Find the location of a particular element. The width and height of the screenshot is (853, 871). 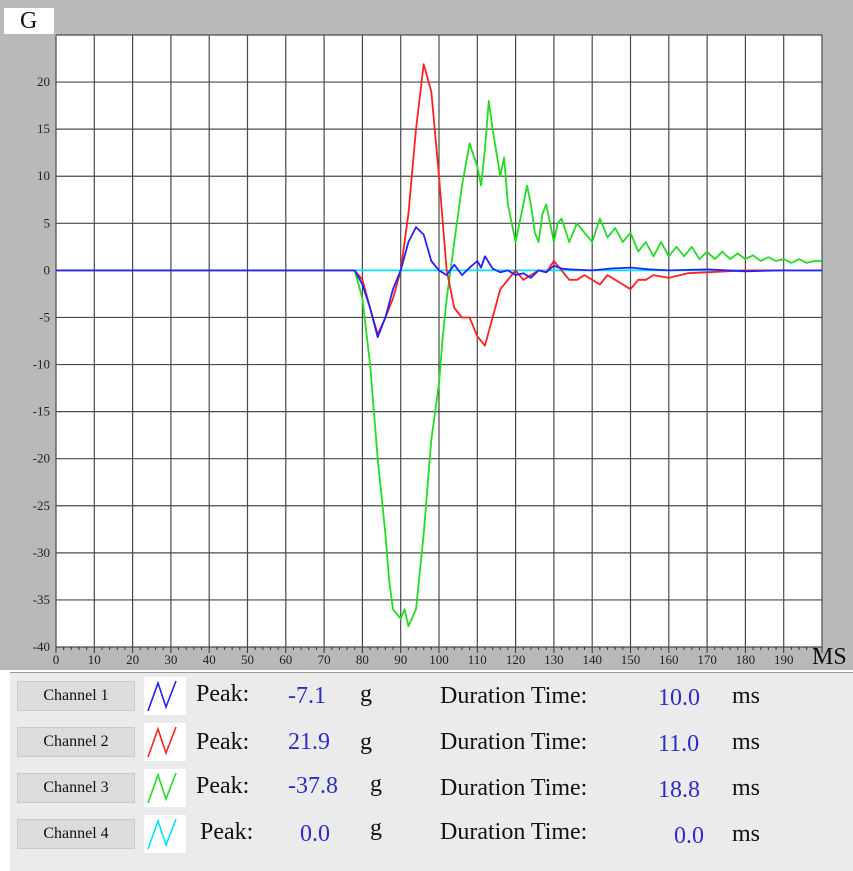

x-tick-label: 60 is located at coordinates (285, 659).